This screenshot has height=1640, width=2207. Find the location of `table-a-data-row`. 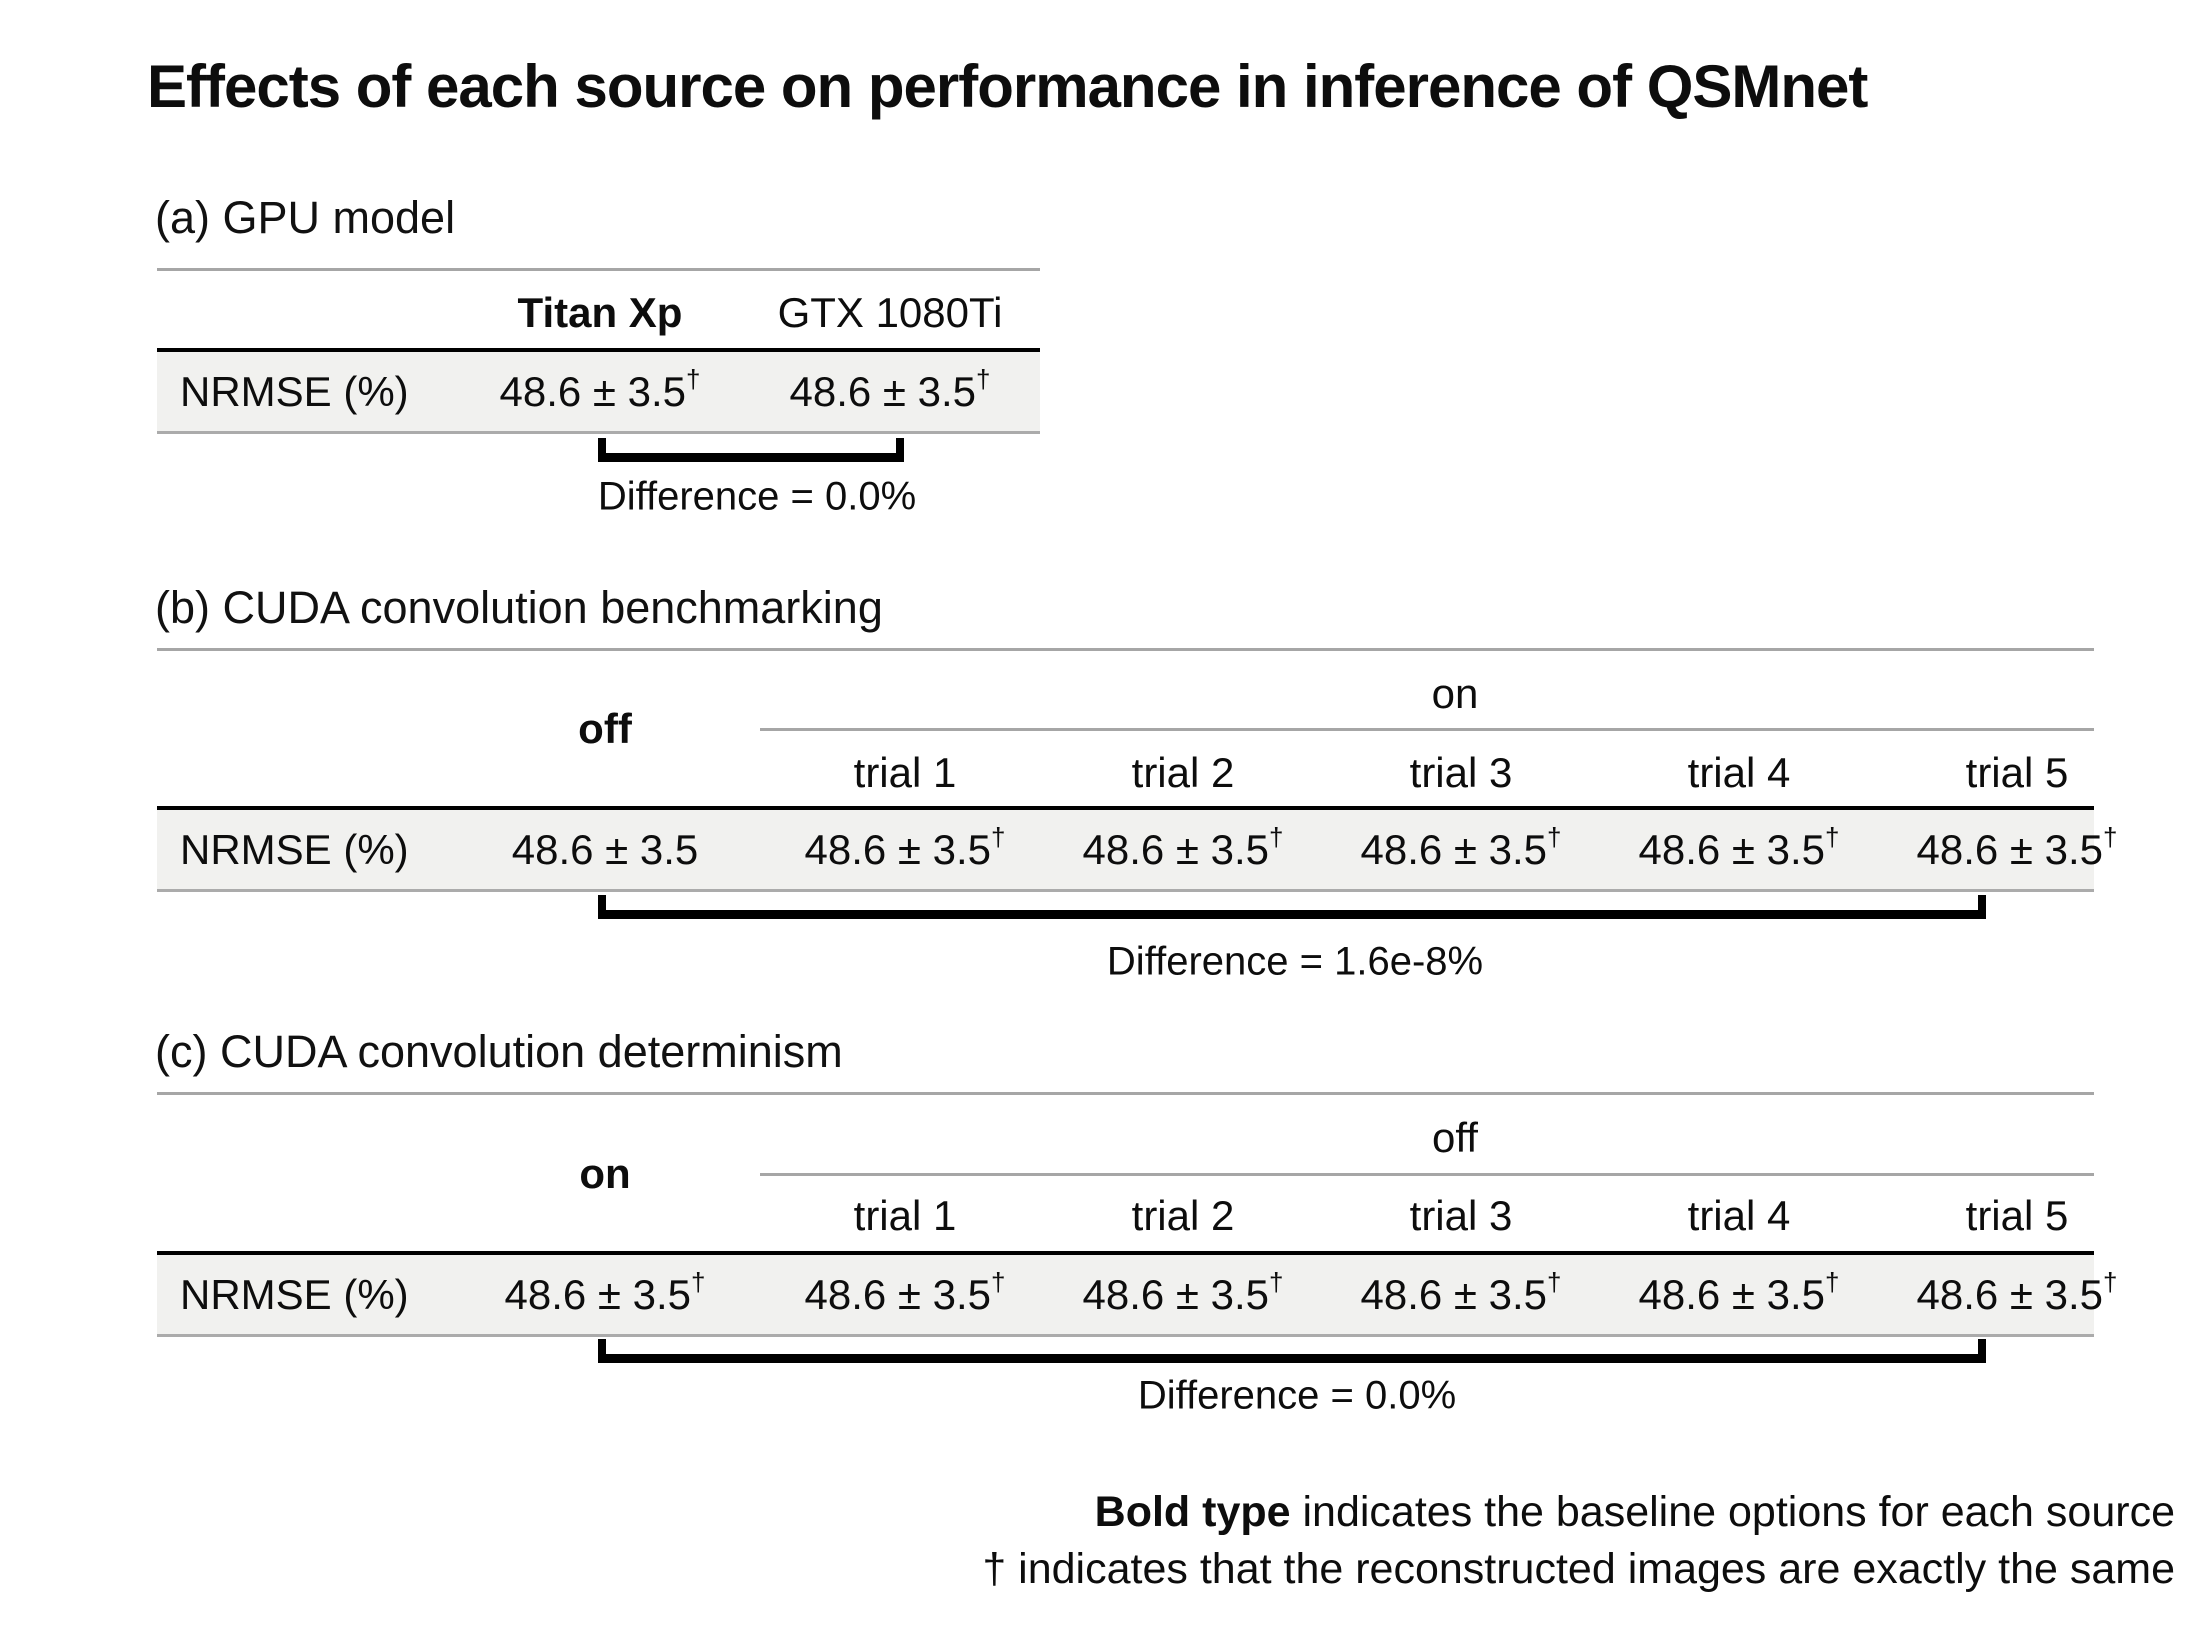

table-a-data-row is located at coordinates (598, 391).